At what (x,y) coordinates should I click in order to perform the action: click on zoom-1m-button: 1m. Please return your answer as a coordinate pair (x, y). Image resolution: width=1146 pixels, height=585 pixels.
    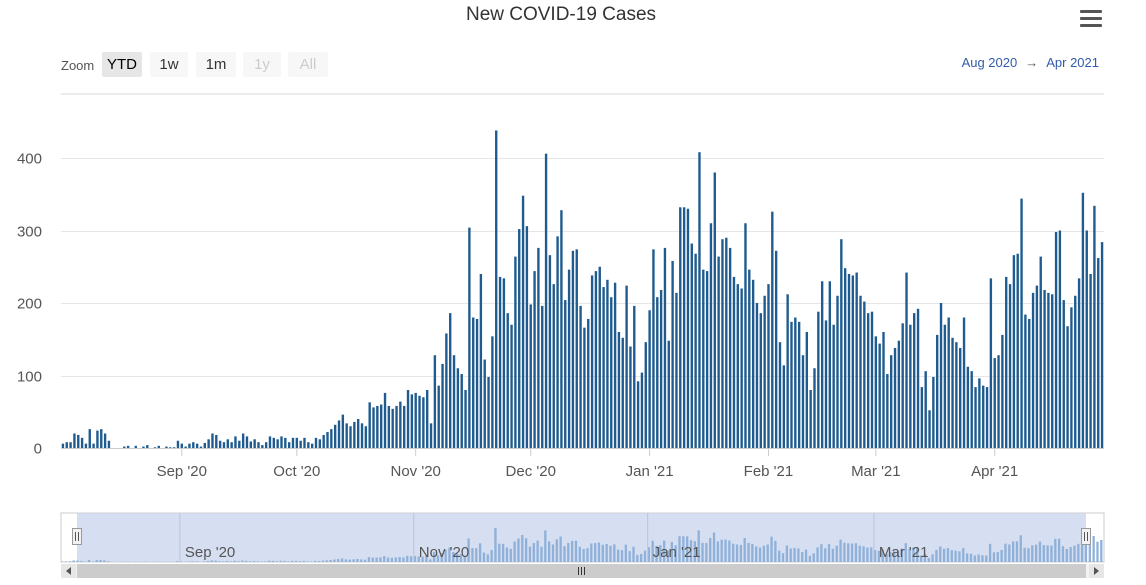
    Looking at the image, I should click on (216, 64).